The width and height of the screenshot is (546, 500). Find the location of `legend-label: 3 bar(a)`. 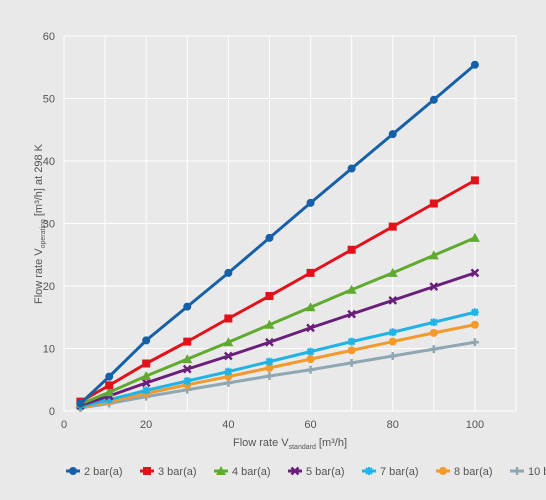

legend-label: 3 bar(a) is located at coordinates (177, 472).